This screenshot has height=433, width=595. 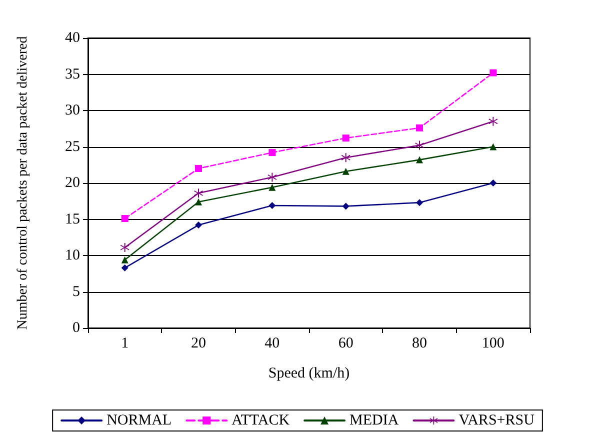 What do you see at coordinates (72, 110) in the screenshot?
I see `y-tick-label: 30` at bounding box center [72, 110].